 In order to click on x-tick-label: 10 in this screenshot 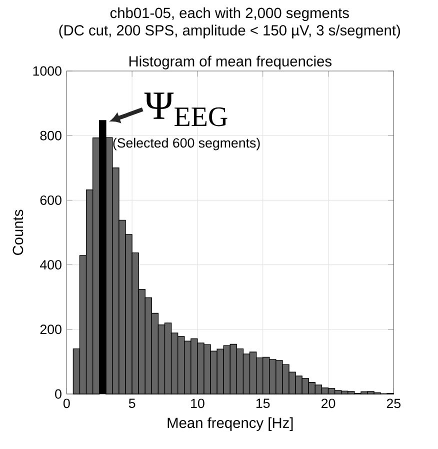, I will do `click(197, 403)`.